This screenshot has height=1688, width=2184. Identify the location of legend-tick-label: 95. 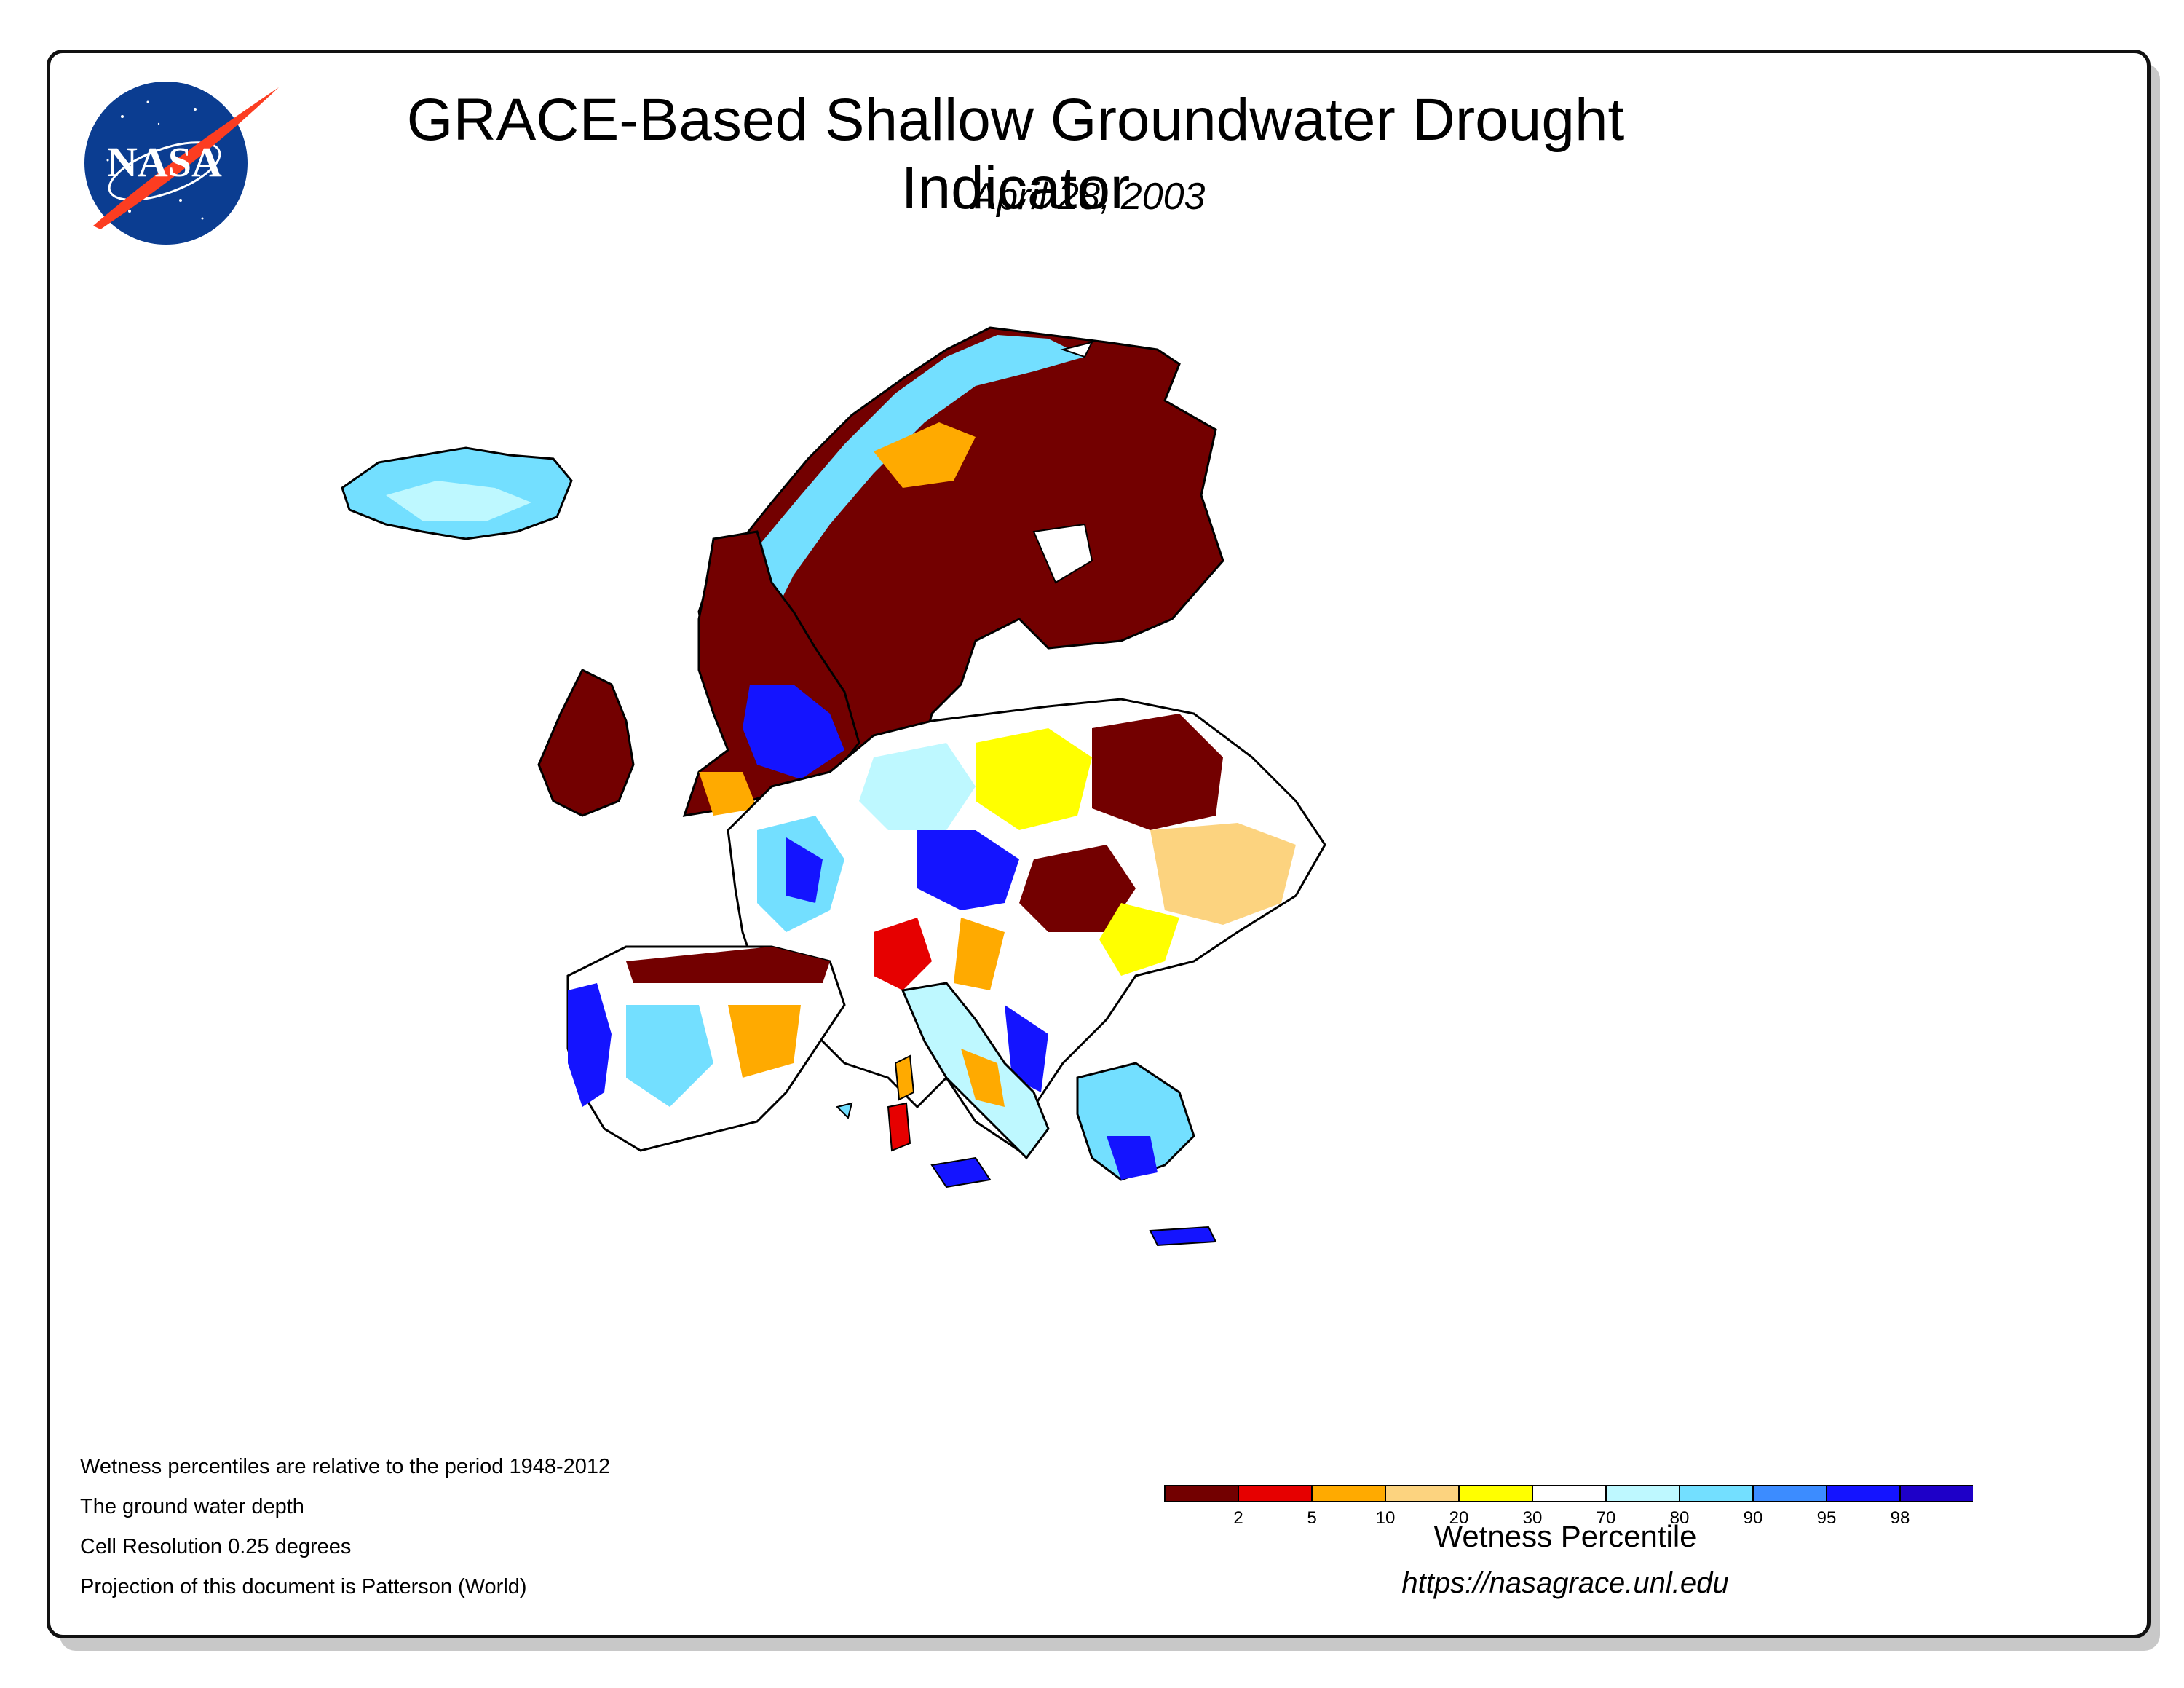
(1827, 1518).